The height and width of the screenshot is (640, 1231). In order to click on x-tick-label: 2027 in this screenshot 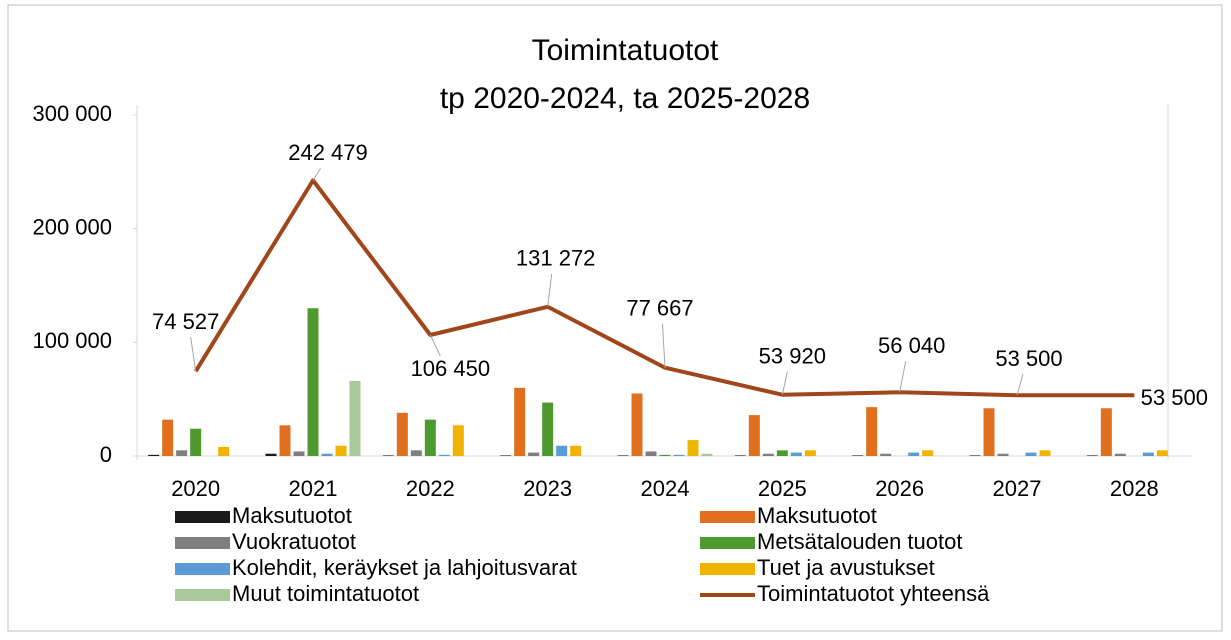, I will do `click(1017, 488)`.